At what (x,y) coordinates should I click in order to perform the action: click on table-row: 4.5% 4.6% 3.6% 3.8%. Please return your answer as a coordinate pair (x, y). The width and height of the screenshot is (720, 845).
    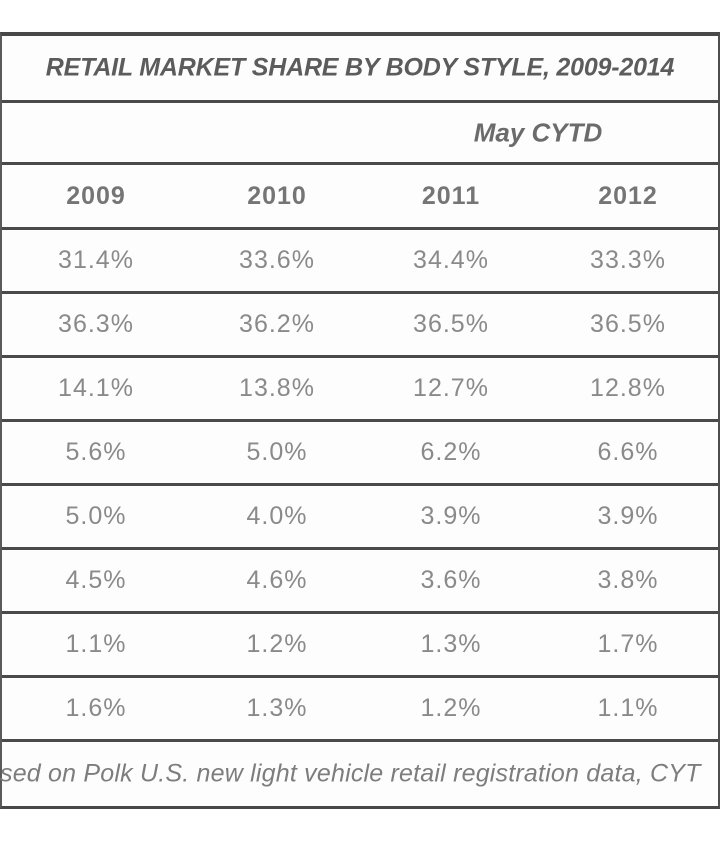
    Looking at the image, I should click on (360, 582).